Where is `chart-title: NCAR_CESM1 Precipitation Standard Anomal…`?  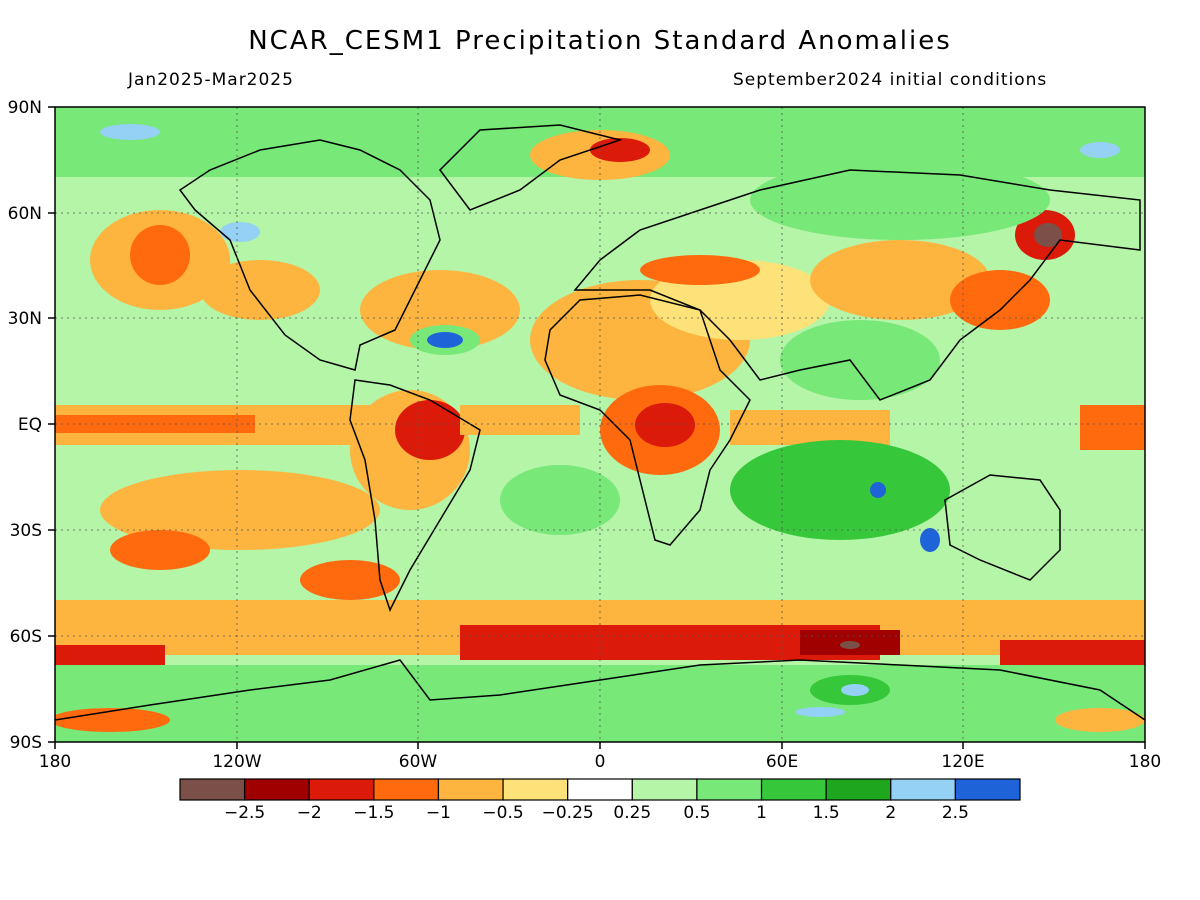
chart-title: NCAR_CESM1 Precipitation Standard Anomal… is located at coordinates (600, 41).